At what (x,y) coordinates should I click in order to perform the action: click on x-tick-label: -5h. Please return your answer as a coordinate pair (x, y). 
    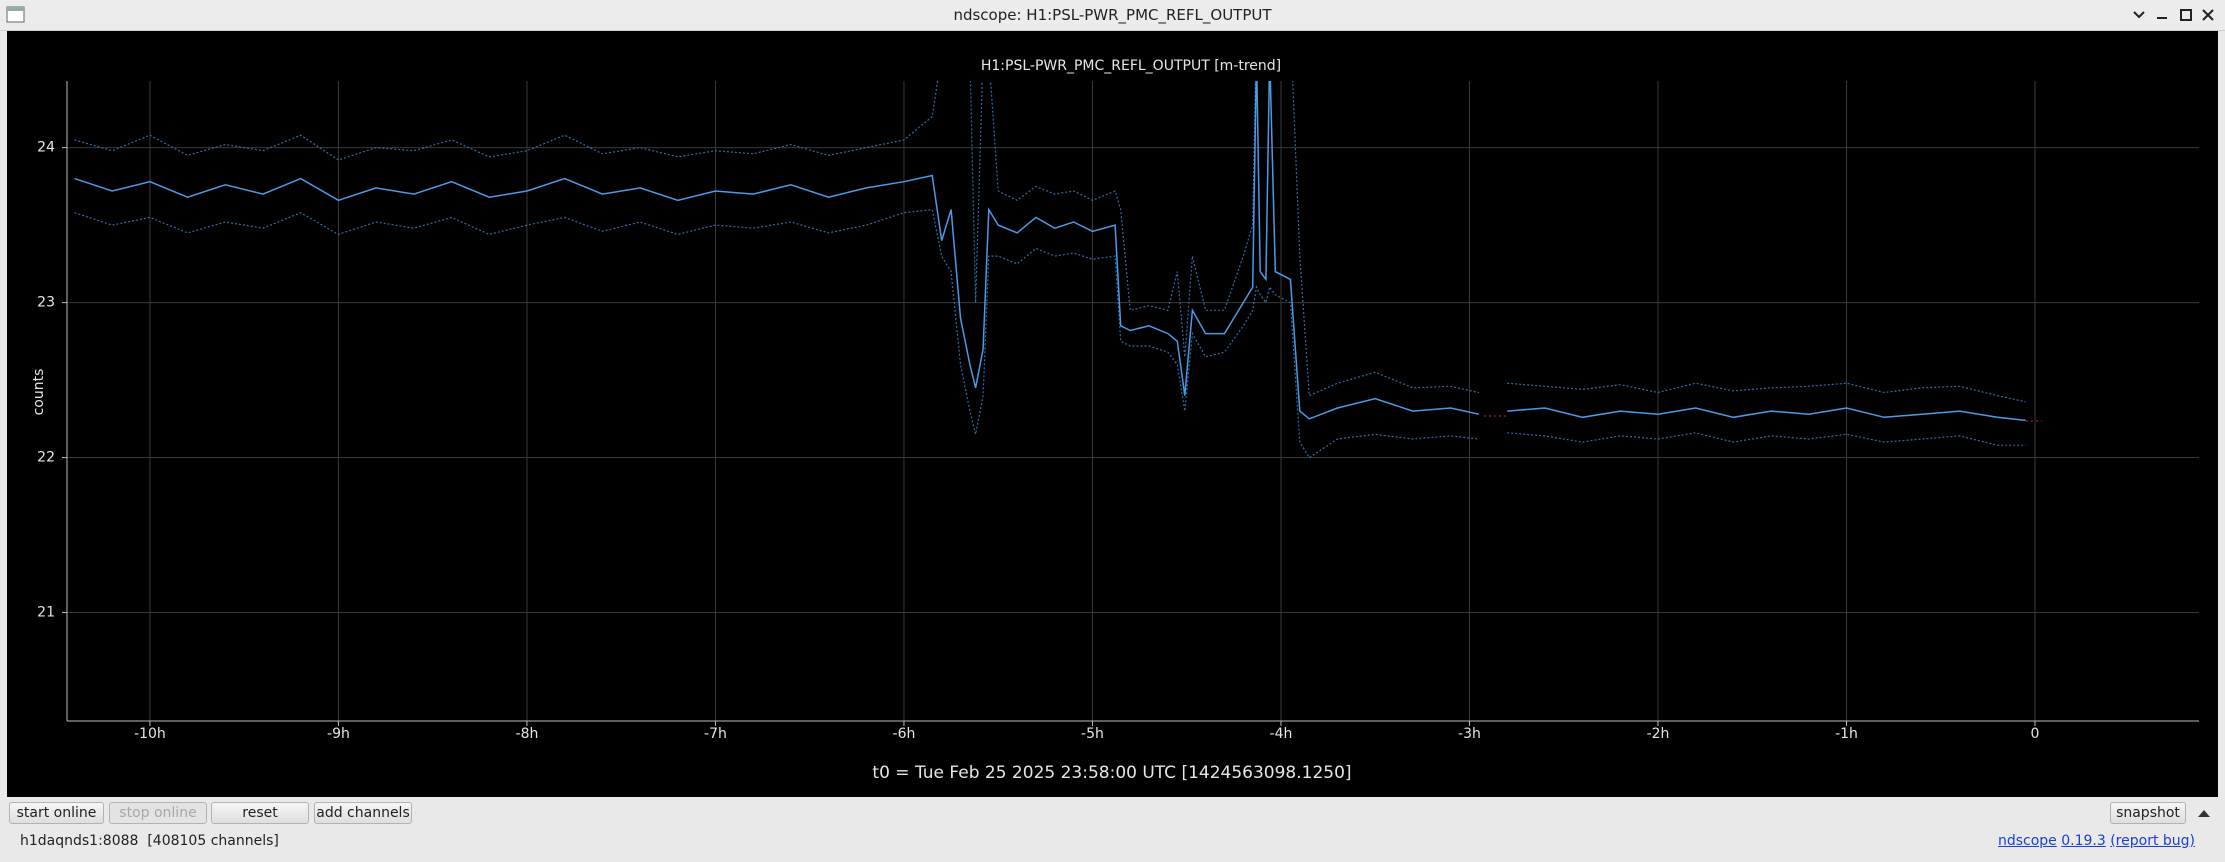
    Looking at the image, I should click on (1092, 734).